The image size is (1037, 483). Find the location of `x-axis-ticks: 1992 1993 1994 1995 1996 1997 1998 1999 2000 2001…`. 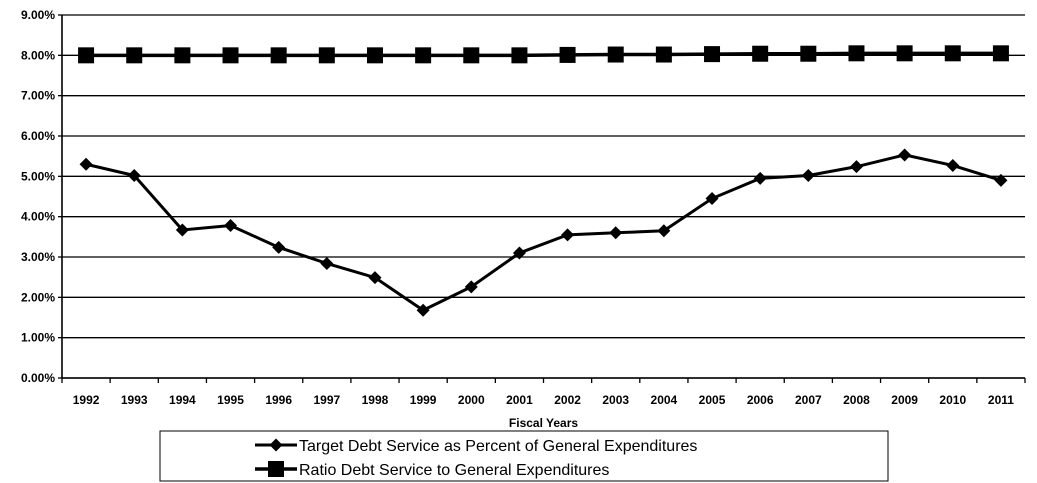

x-axis-ticks: 1992 1993 1994 1995 1996 1997 1998 1999 2000 2001… is located at coordinates (543, 392).